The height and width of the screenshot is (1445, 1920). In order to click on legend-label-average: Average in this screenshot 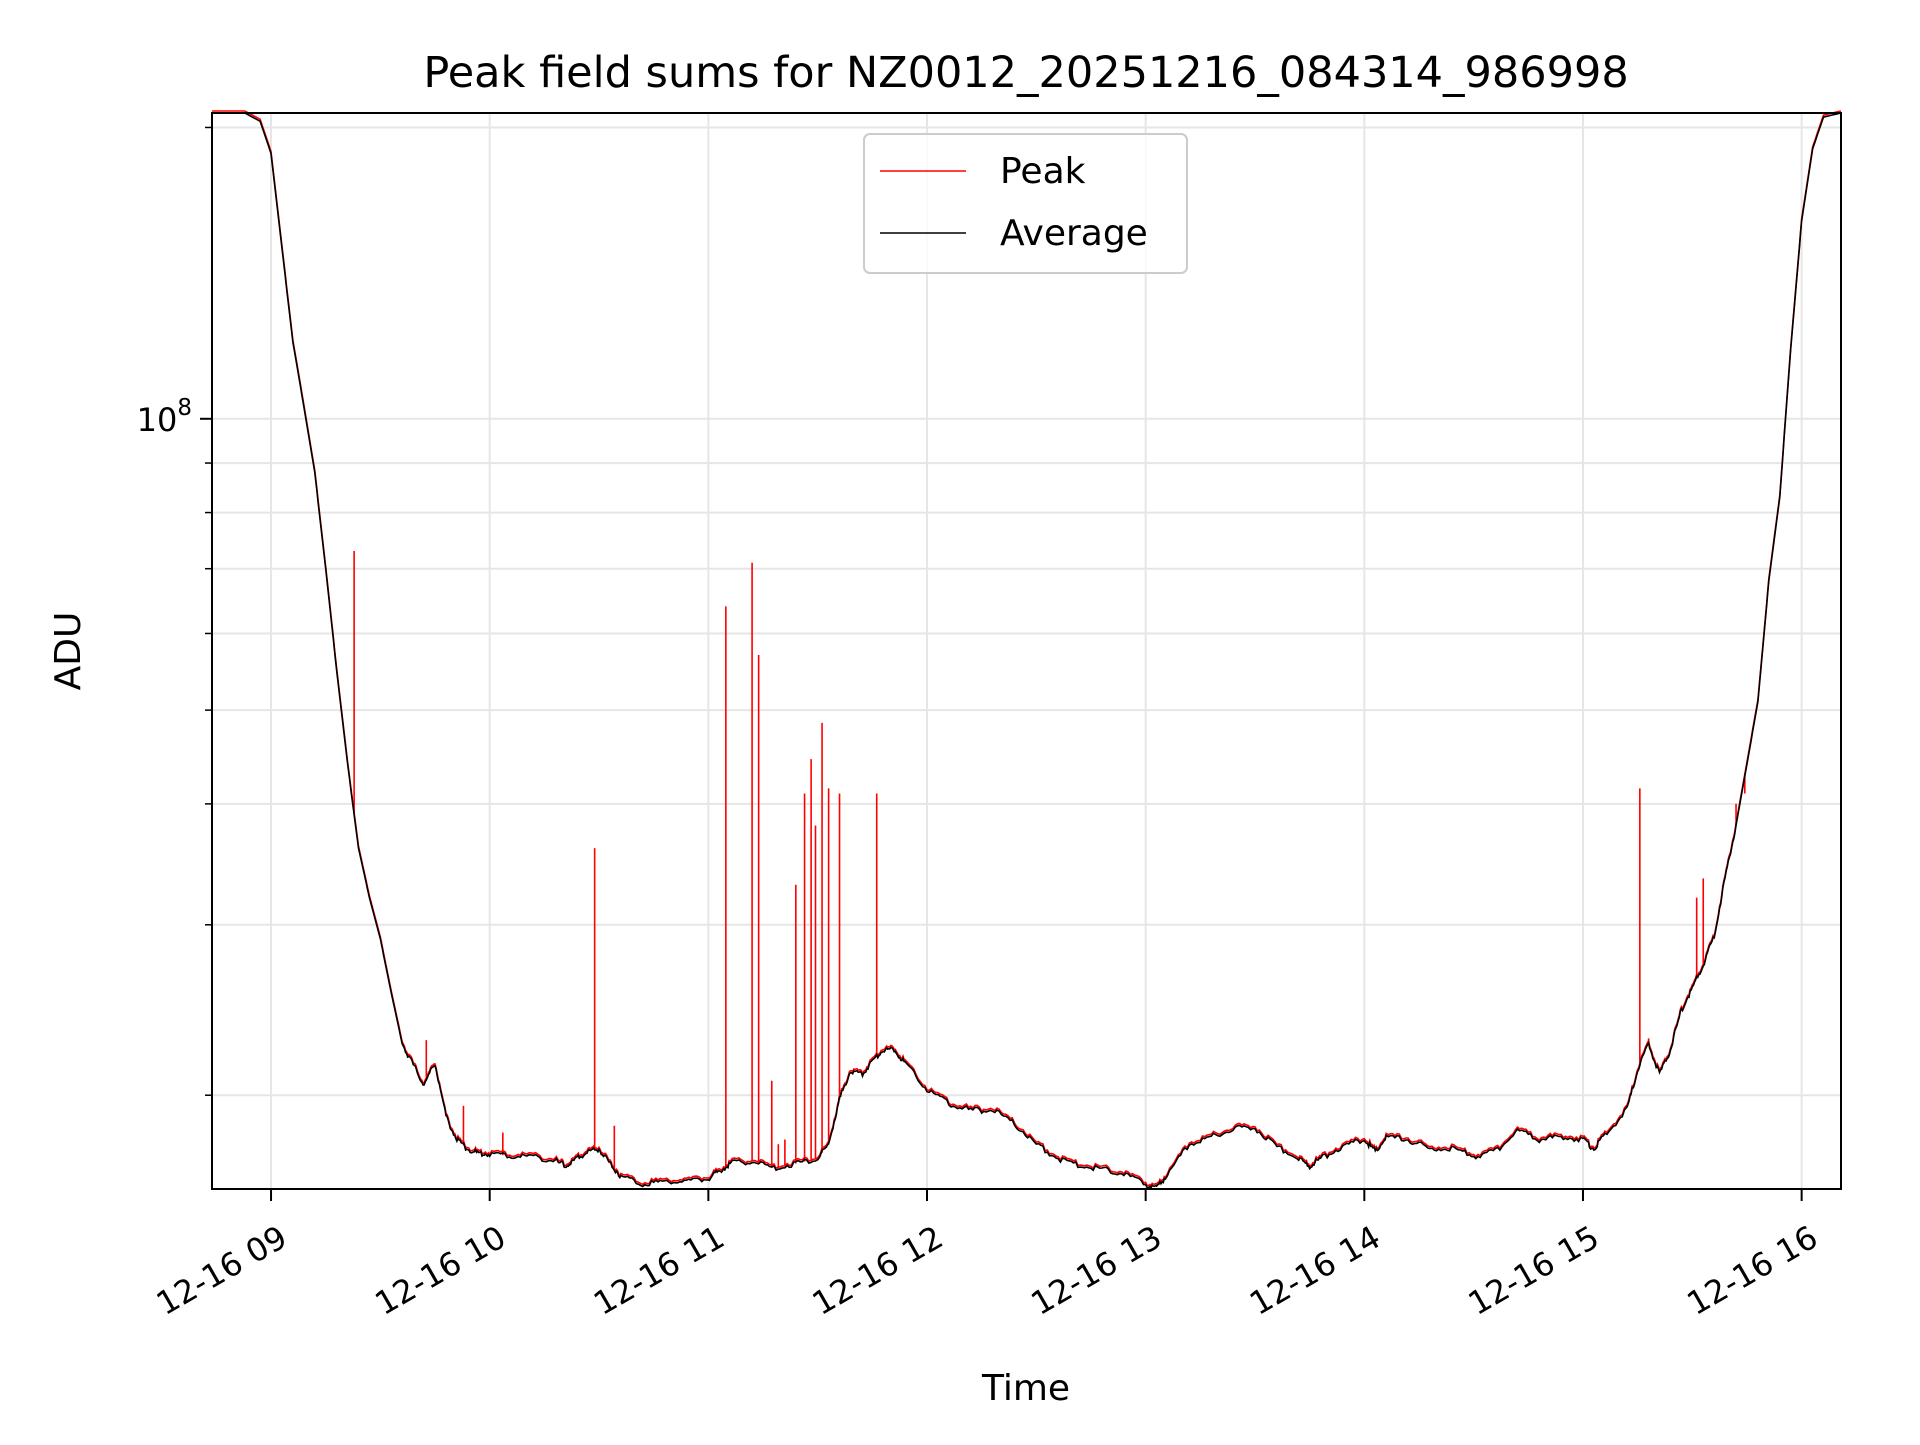, I will do `click(1074, 233)`.